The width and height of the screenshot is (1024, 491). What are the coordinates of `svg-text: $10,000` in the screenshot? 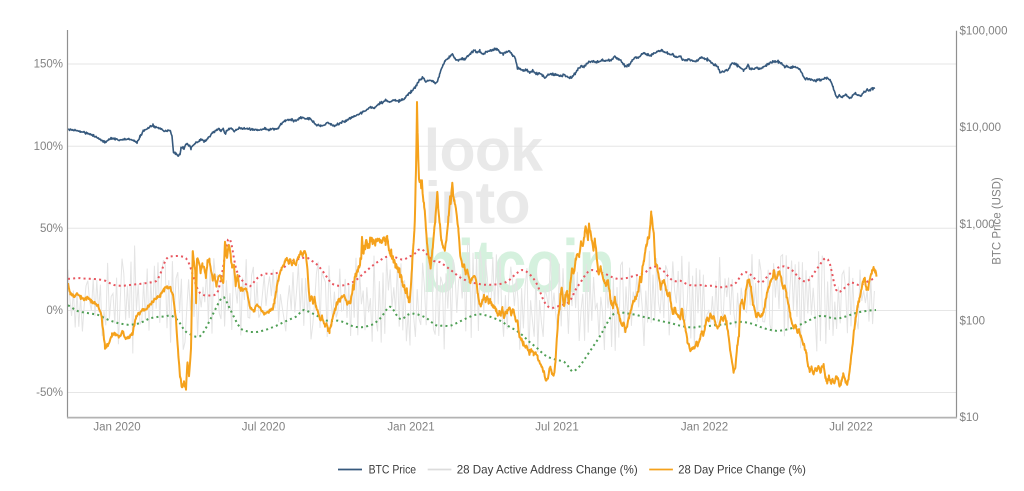 It's located at (981, 128).